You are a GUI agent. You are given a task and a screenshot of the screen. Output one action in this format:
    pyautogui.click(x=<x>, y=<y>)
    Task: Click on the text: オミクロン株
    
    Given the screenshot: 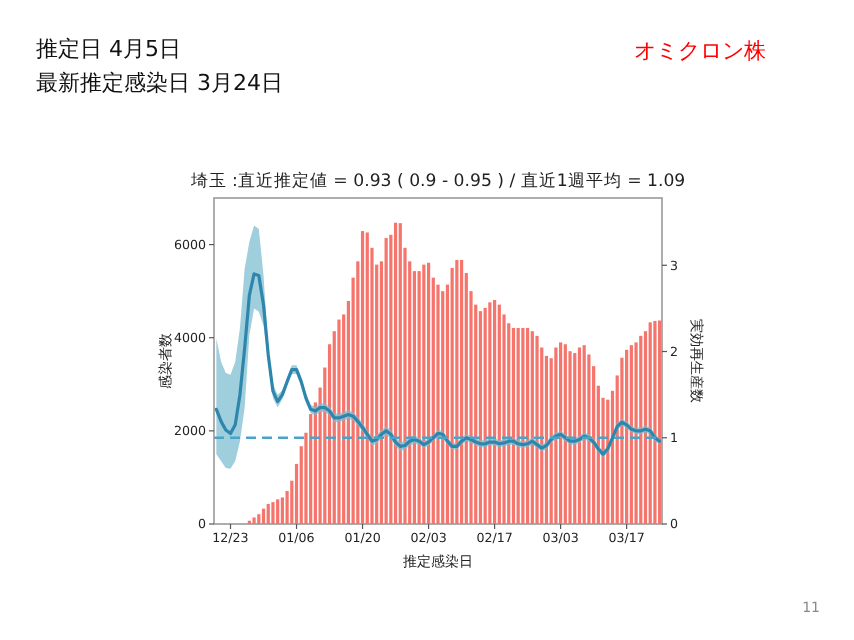 What is the action you would take?
    pyautogui.click(x=700, y=51)
    